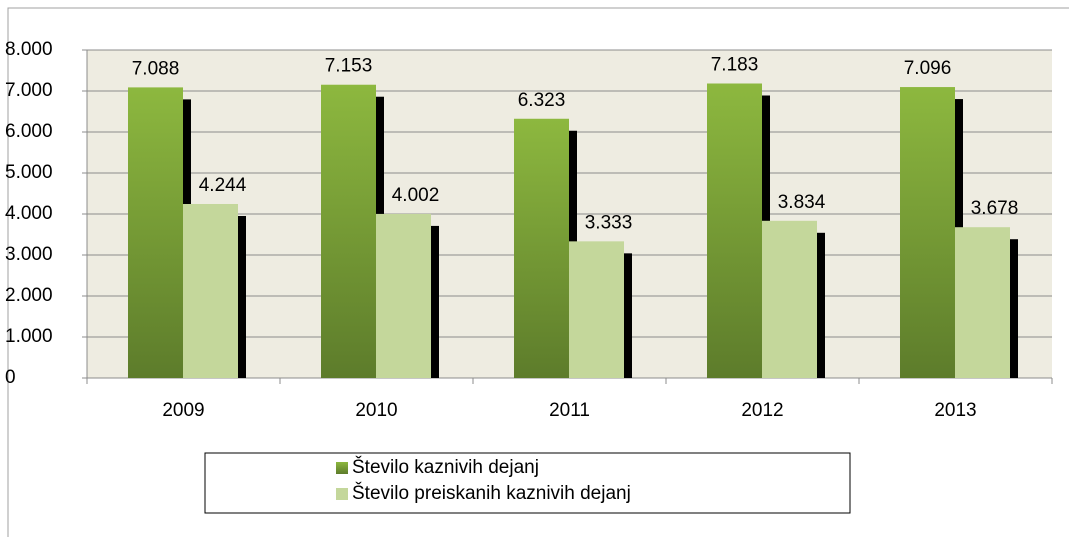 The height and width of the screenshot is (537, 1069). I want to click on value-label: 7.088, so click(156, 68).